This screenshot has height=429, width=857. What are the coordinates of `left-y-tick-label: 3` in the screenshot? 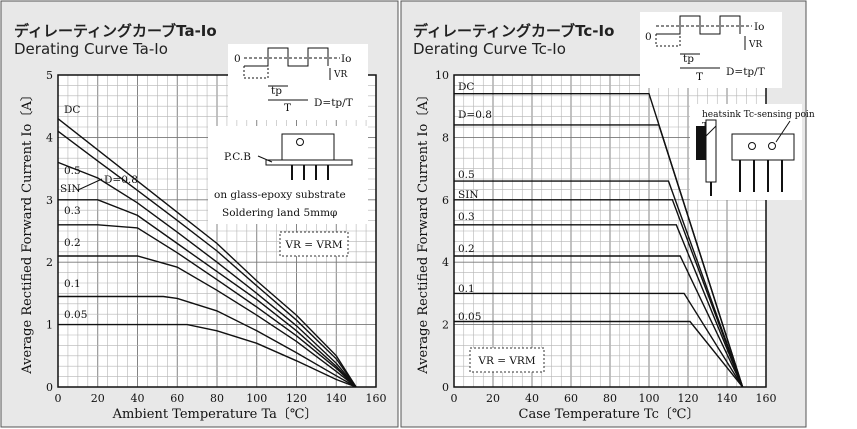 It's located at (49, 200).